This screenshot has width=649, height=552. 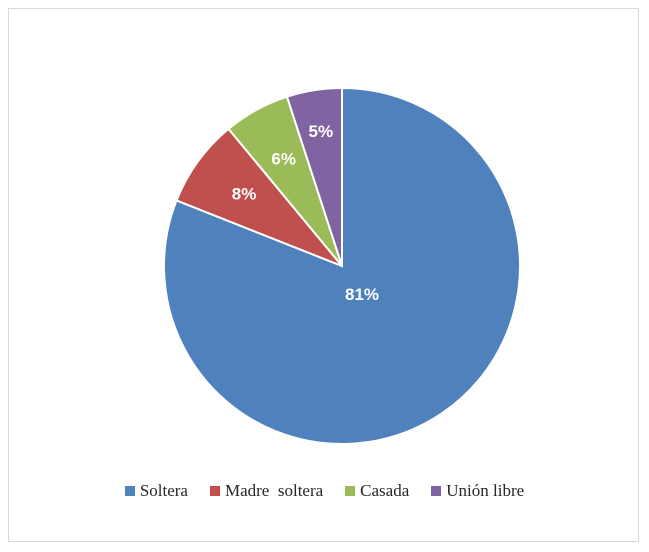 I want to click on pie-slice-madre-soltera, so click(x=259, y=197).